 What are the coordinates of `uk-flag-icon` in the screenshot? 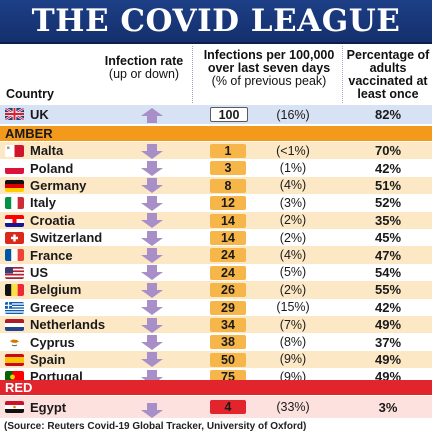 It's located at (14, 114).